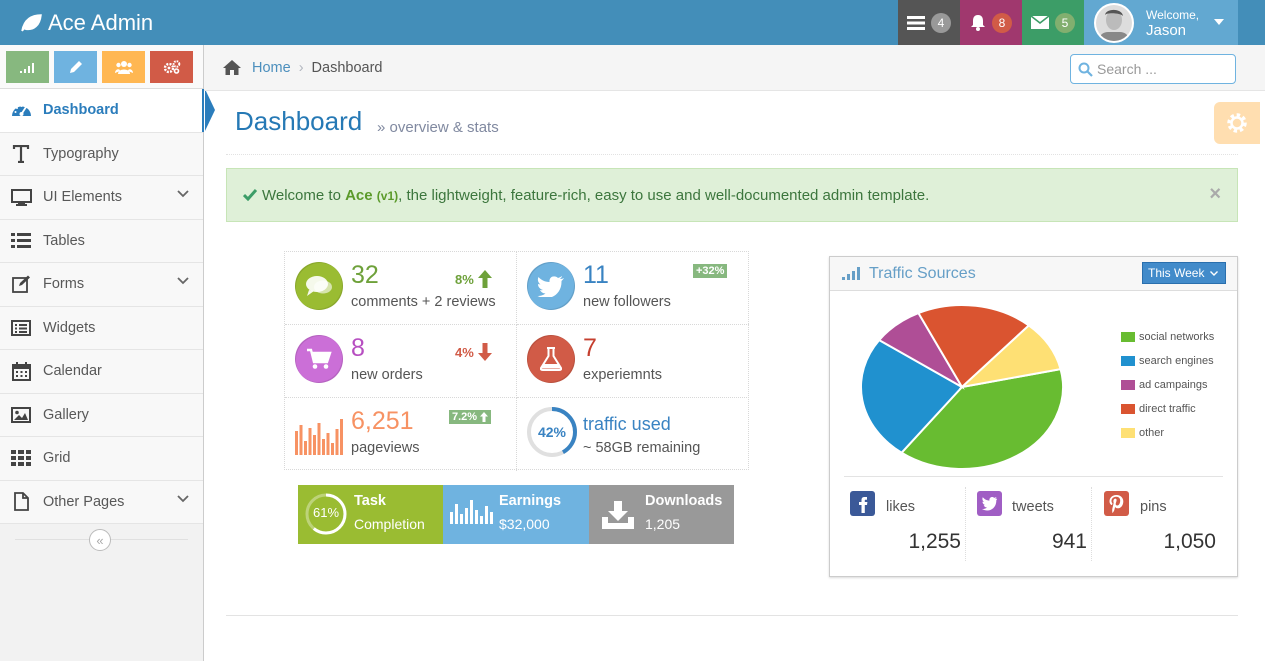 This screenshot has height=661, width=1265. Describe the element at coordinates (470, 417) in the screenshot. I see `infobox-badge: 7.2%` at that location.